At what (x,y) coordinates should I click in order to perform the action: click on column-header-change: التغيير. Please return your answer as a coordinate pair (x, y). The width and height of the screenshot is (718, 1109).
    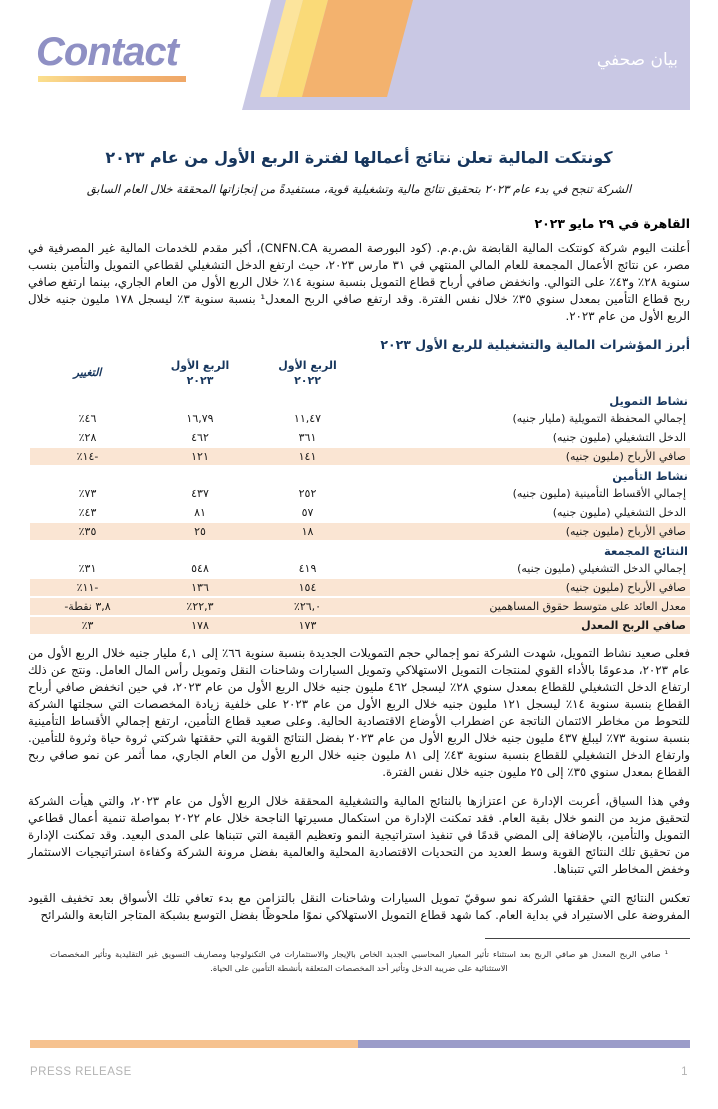
    Looking at the image, I should click on (87, 373).